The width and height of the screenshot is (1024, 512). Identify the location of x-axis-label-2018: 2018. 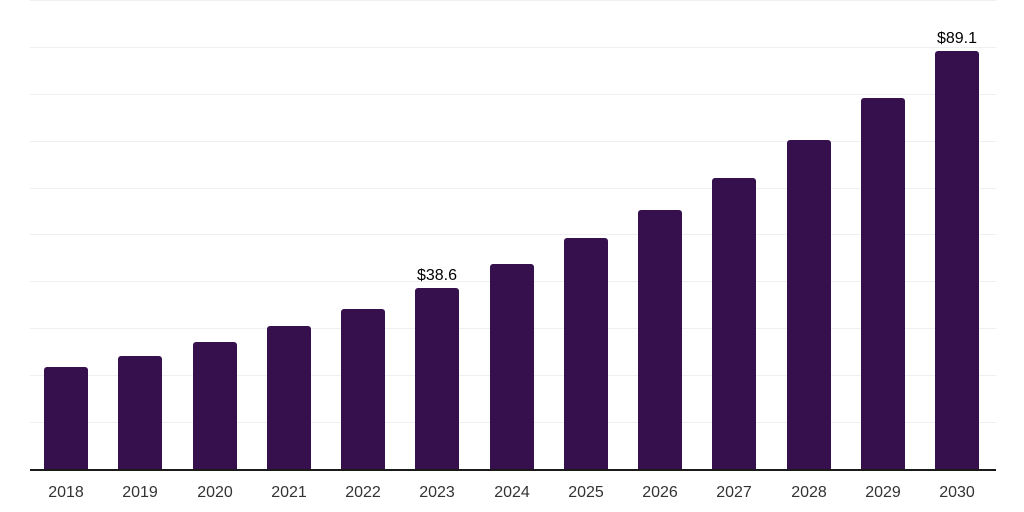
(66, 492).